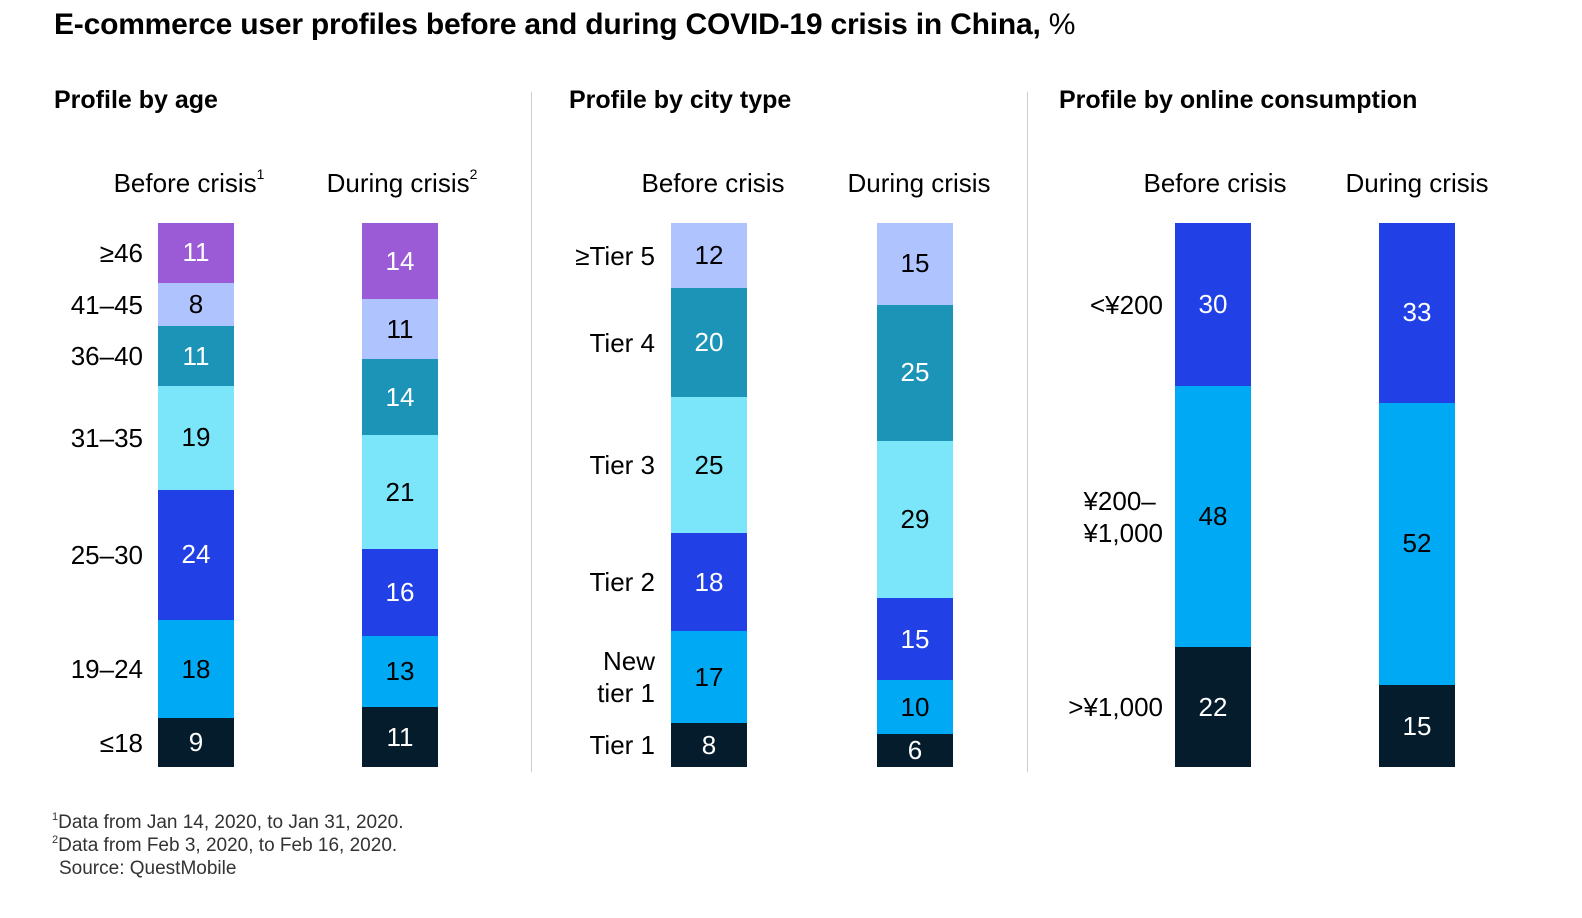 The height and width of the screenshot is (918, 1582). What do you see at coordinates (1213, 517) in the screenshot?
I see `panel-3-bar-1-segment-2: 48` at bounding box center [1213, 517].